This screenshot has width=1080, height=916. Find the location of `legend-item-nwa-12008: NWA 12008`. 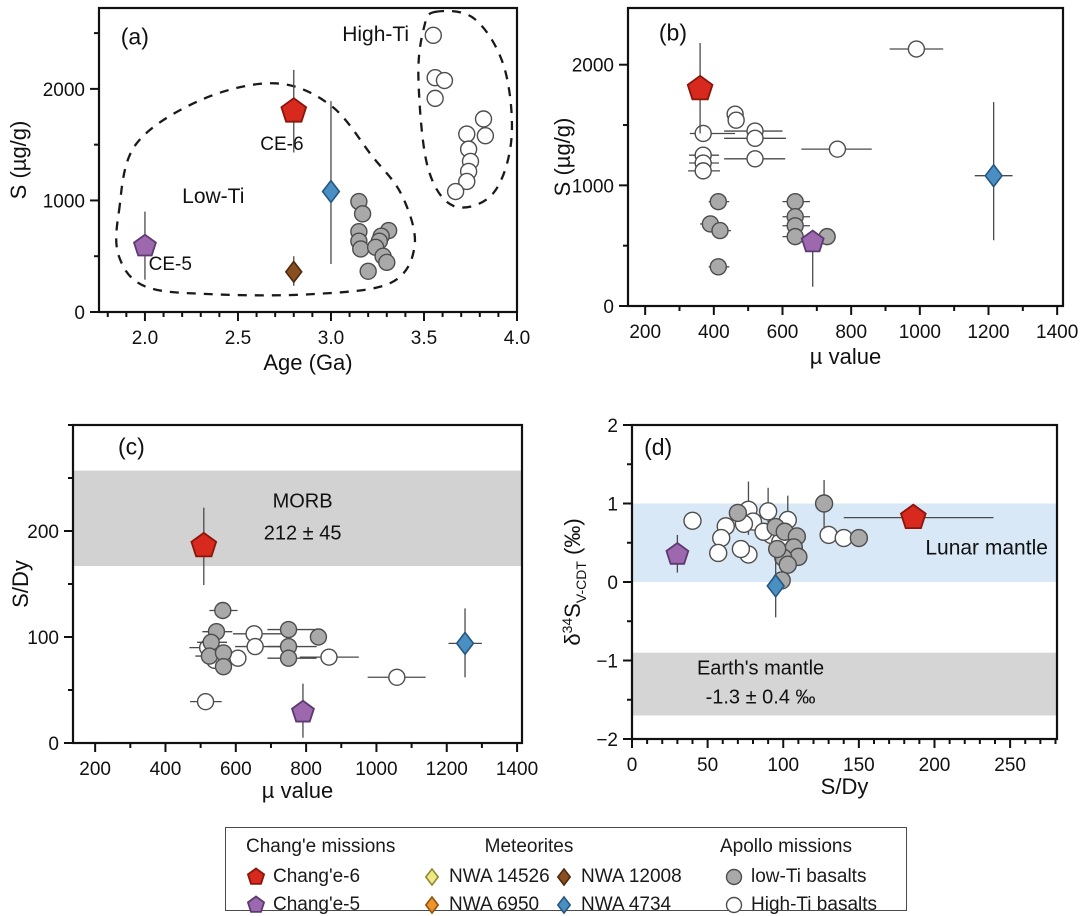

legend-item-nwa-12008: NWA 12008 is located at coordinates (618, 877).